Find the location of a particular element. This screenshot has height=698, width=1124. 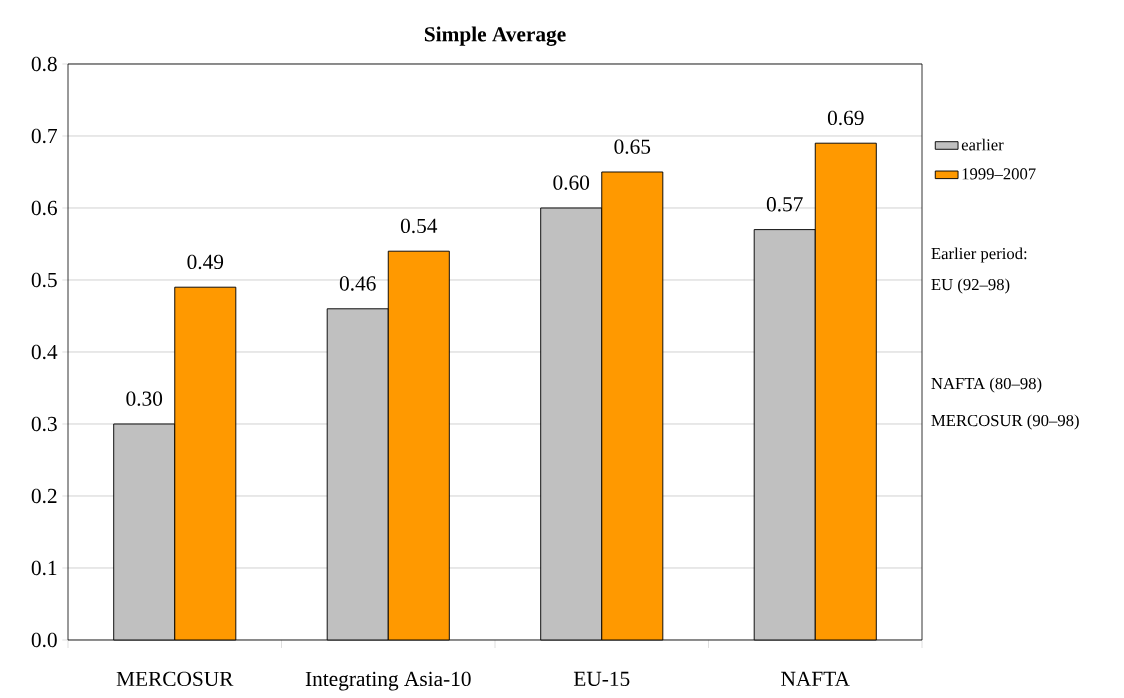

y-tick-label: 0.6 is located at coordinates (44, 208).